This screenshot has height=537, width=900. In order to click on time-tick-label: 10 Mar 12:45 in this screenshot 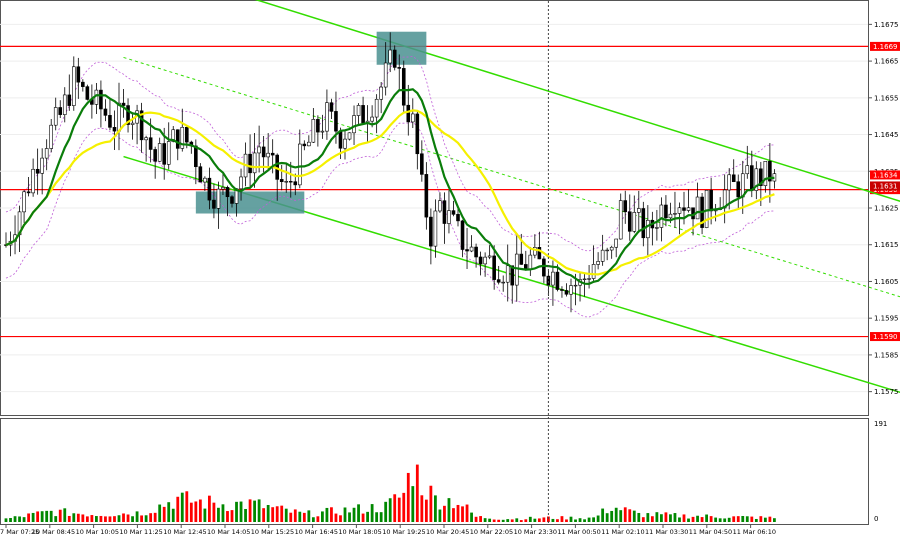, I will do `click(184, 532)`.